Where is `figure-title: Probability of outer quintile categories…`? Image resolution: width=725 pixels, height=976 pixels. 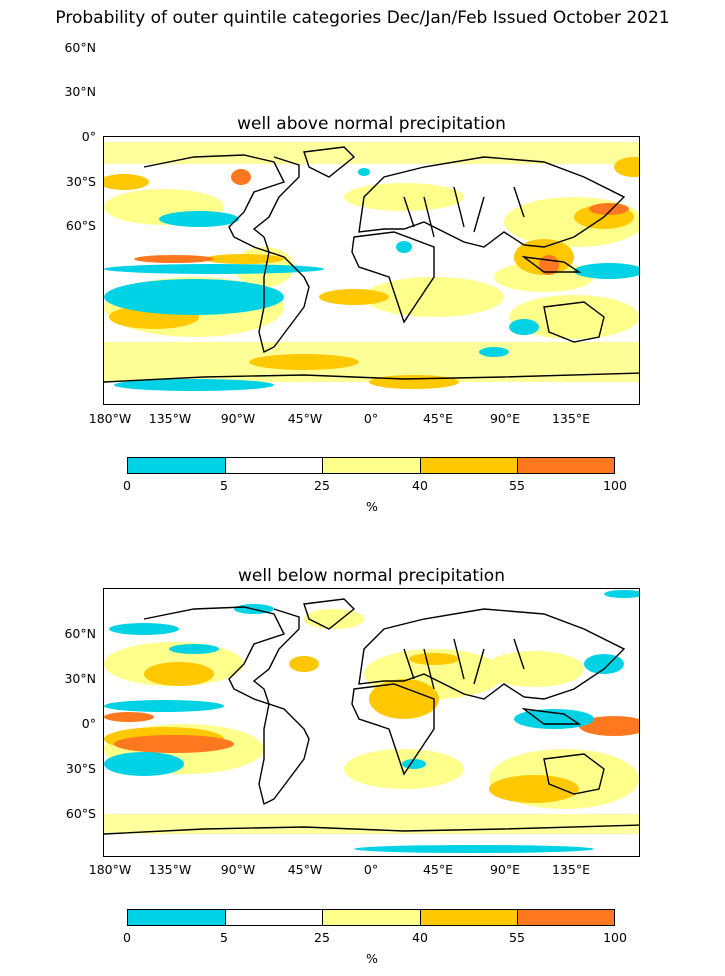 figure-title: Probability of outer quintile categories… is located at coordinates (362, 18).